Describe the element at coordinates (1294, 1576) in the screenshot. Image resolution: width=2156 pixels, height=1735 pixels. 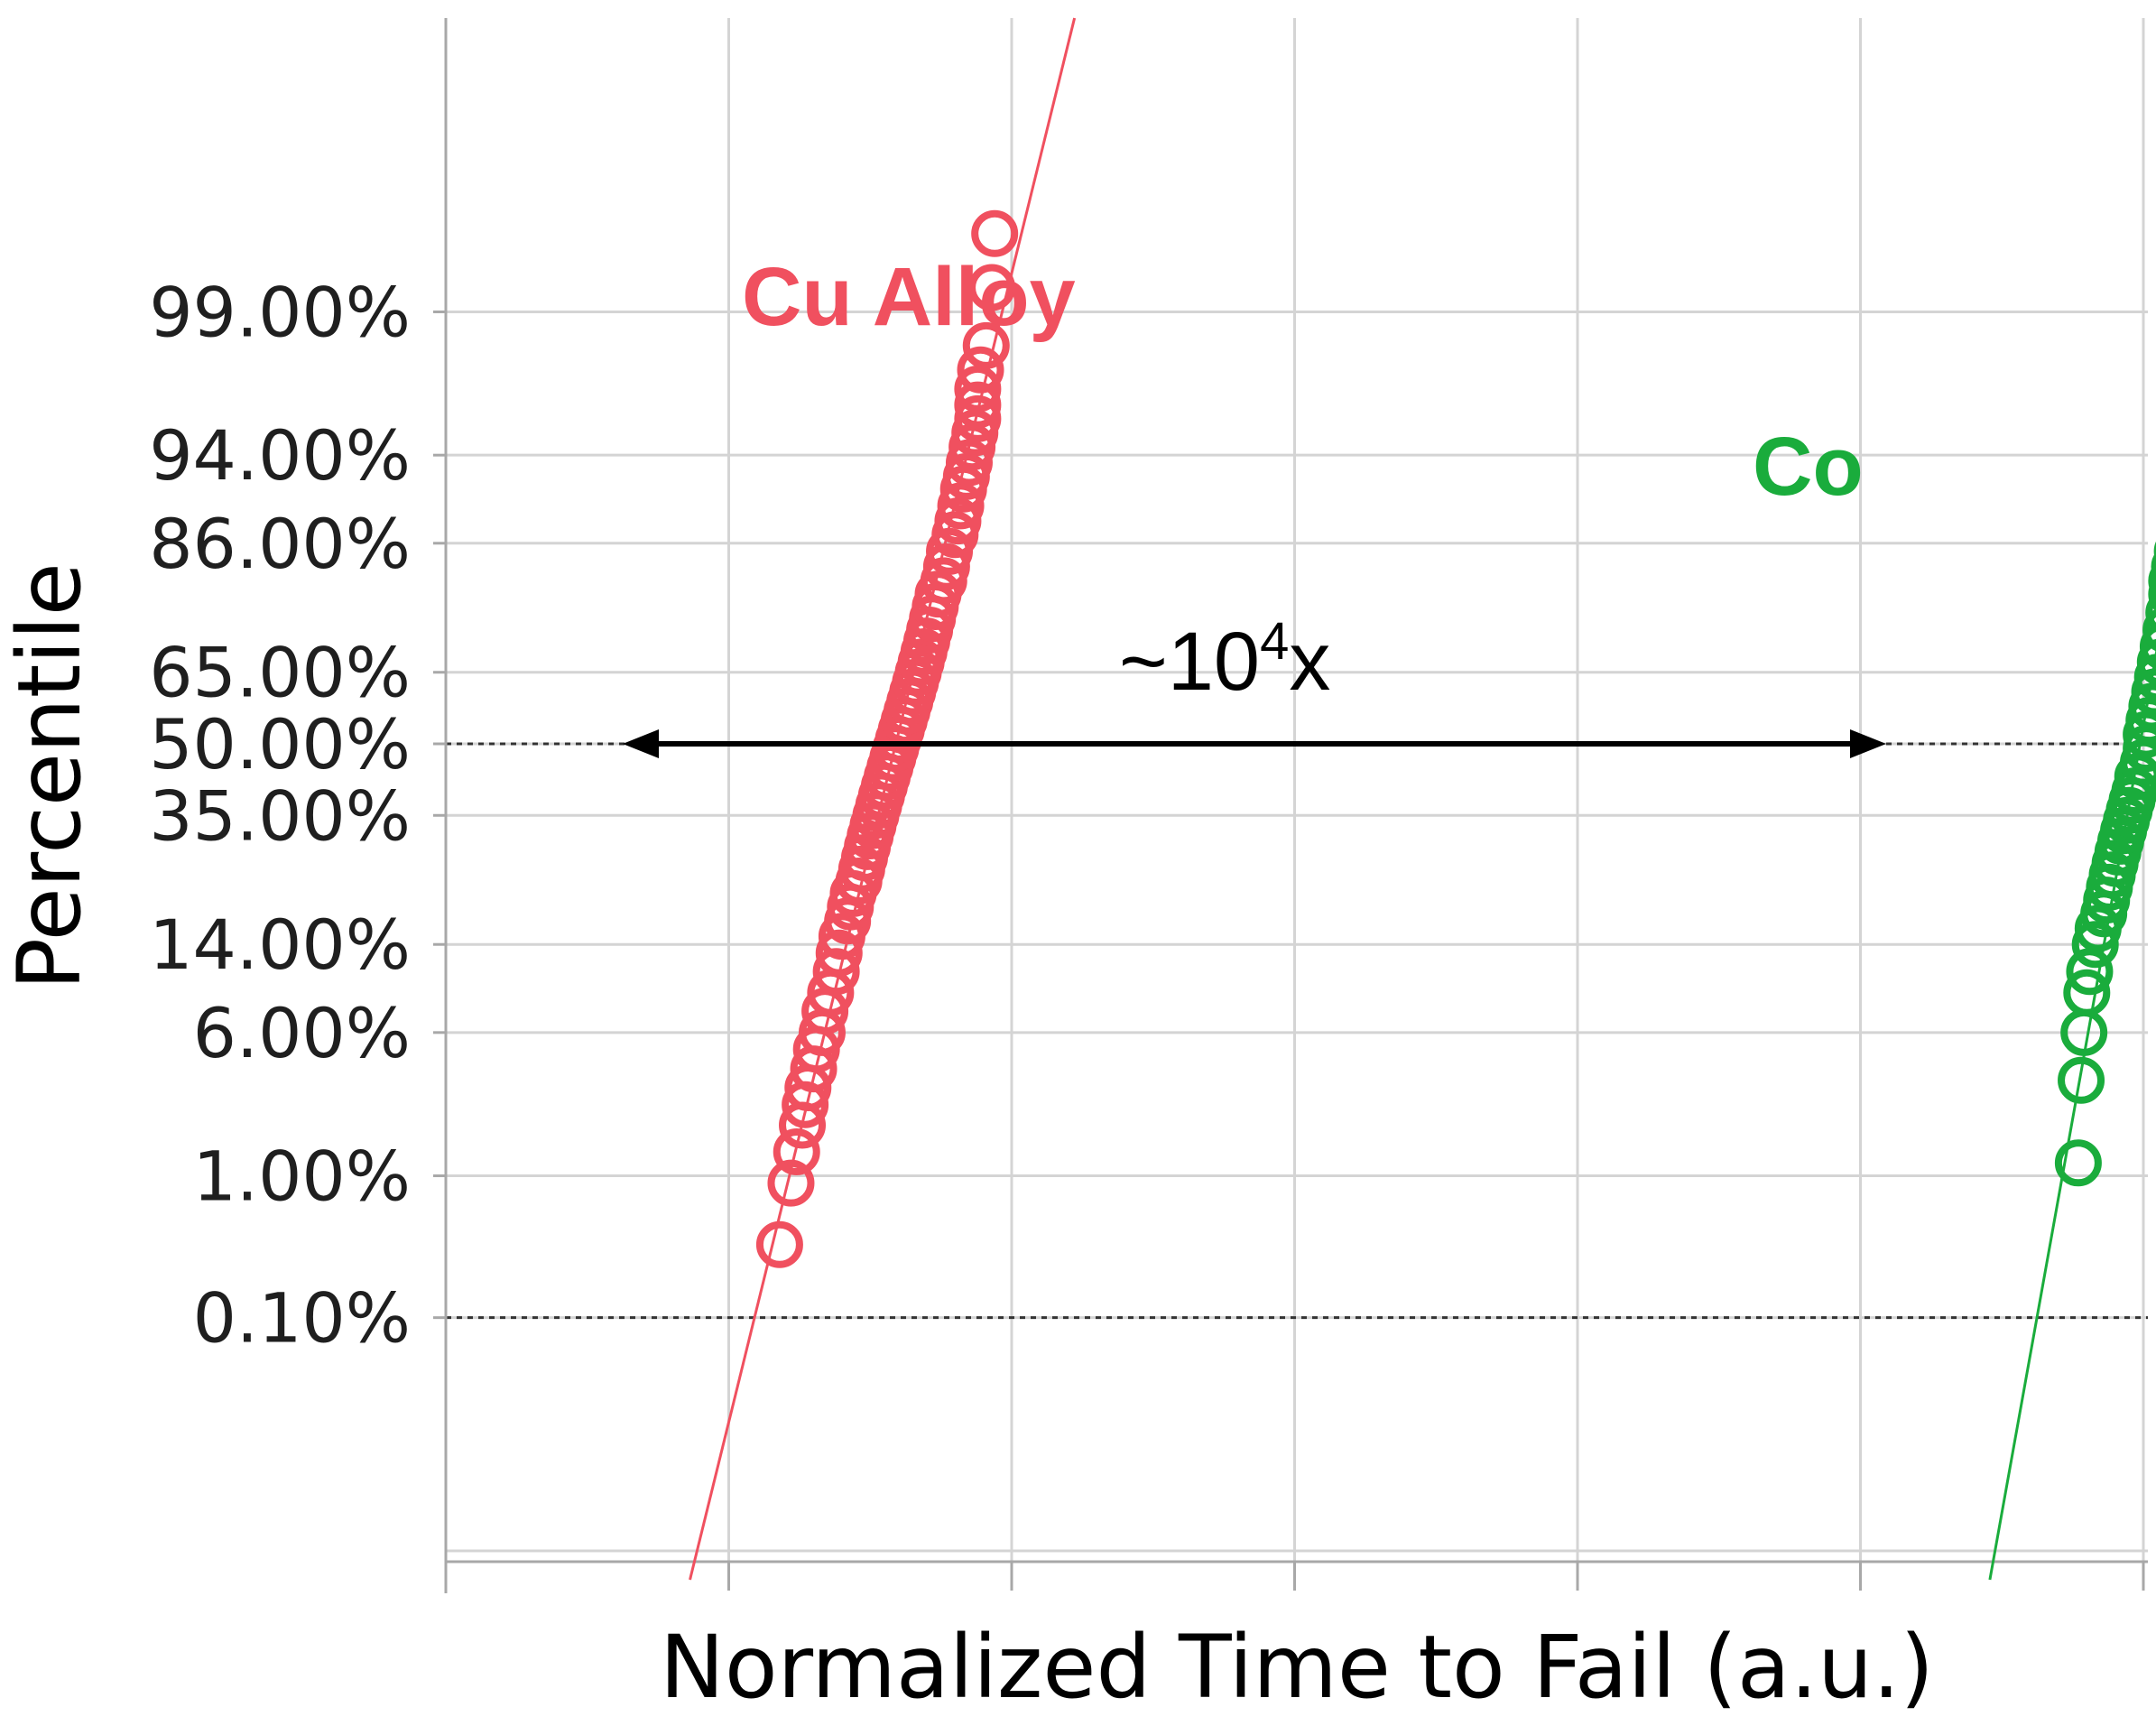
I see `x-axis-ticks` at that location.